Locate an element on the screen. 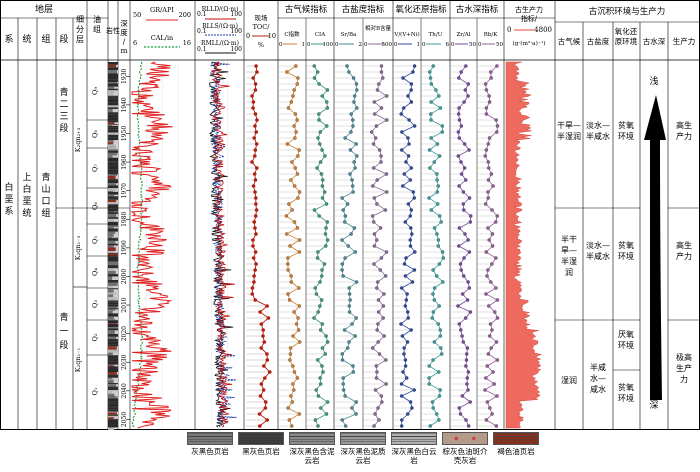 Image resolution: width=700 pixels, height=472 pixels. segment-upper-value: 青二三段 is located at coordinates (63, 110).